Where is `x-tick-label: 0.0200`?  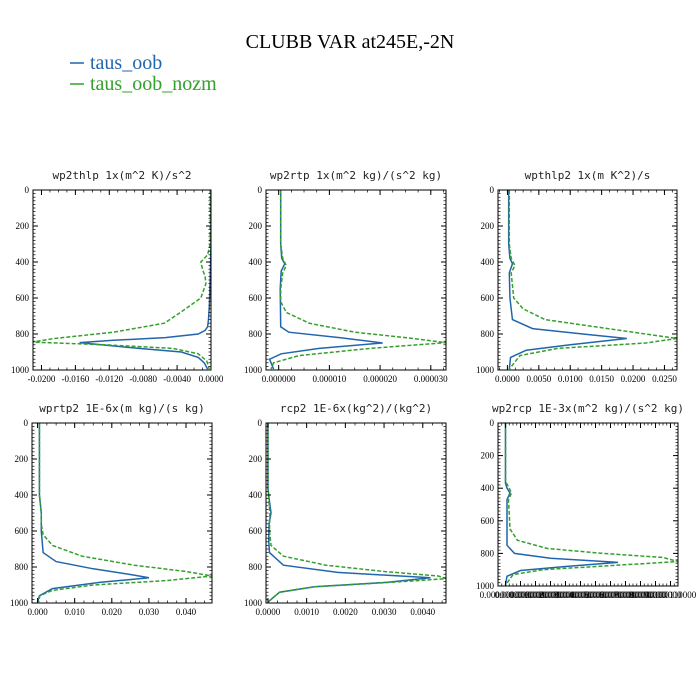
x-tick-label: 0.0200 is located at coordinates (633, 379).